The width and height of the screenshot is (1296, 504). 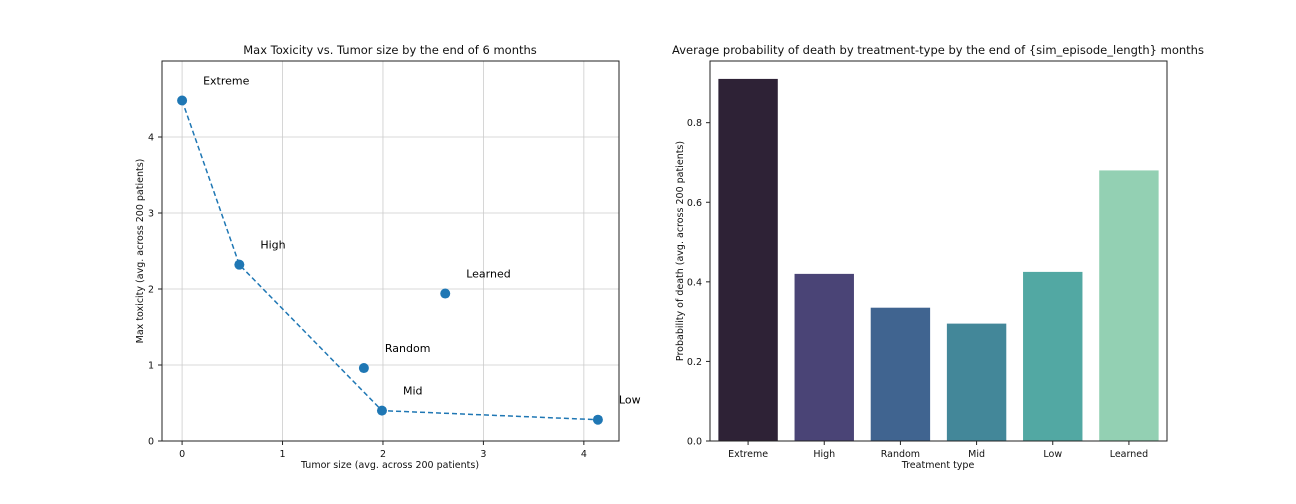 What do you see at coordinates (748, 259) in the screenshot?
I see `bar-extreme` at bounding box center [748, 259].